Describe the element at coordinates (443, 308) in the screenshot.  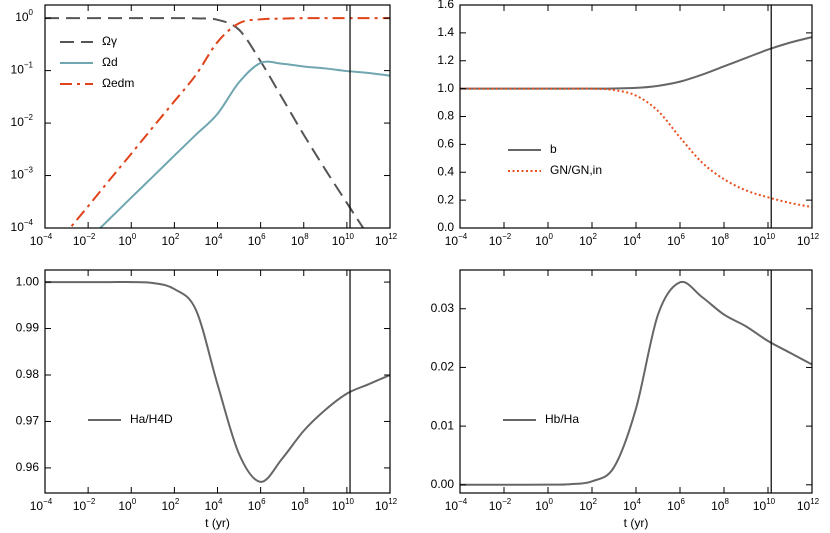
I see `y-tick-label: 0.03` at that location.